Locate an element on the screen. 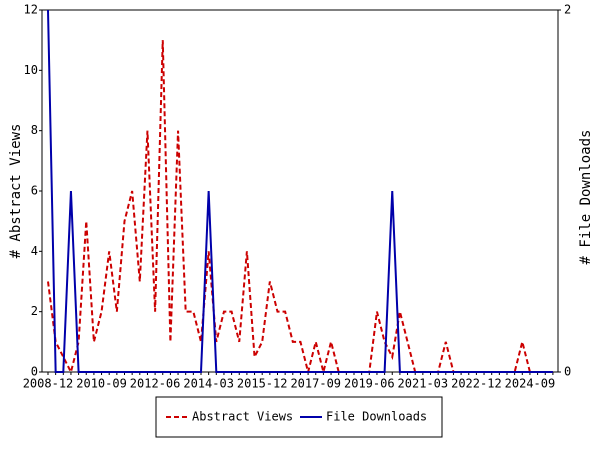  y2-tick-label: 2 is located at coordinates (567, 10).